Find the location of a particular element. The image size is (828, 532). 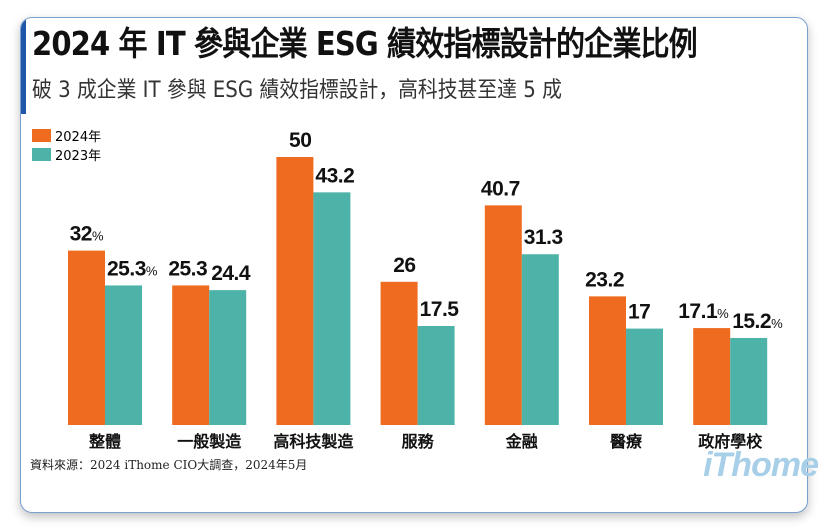

bar-2024年-一般製造 is located at coordinates (191, 355).